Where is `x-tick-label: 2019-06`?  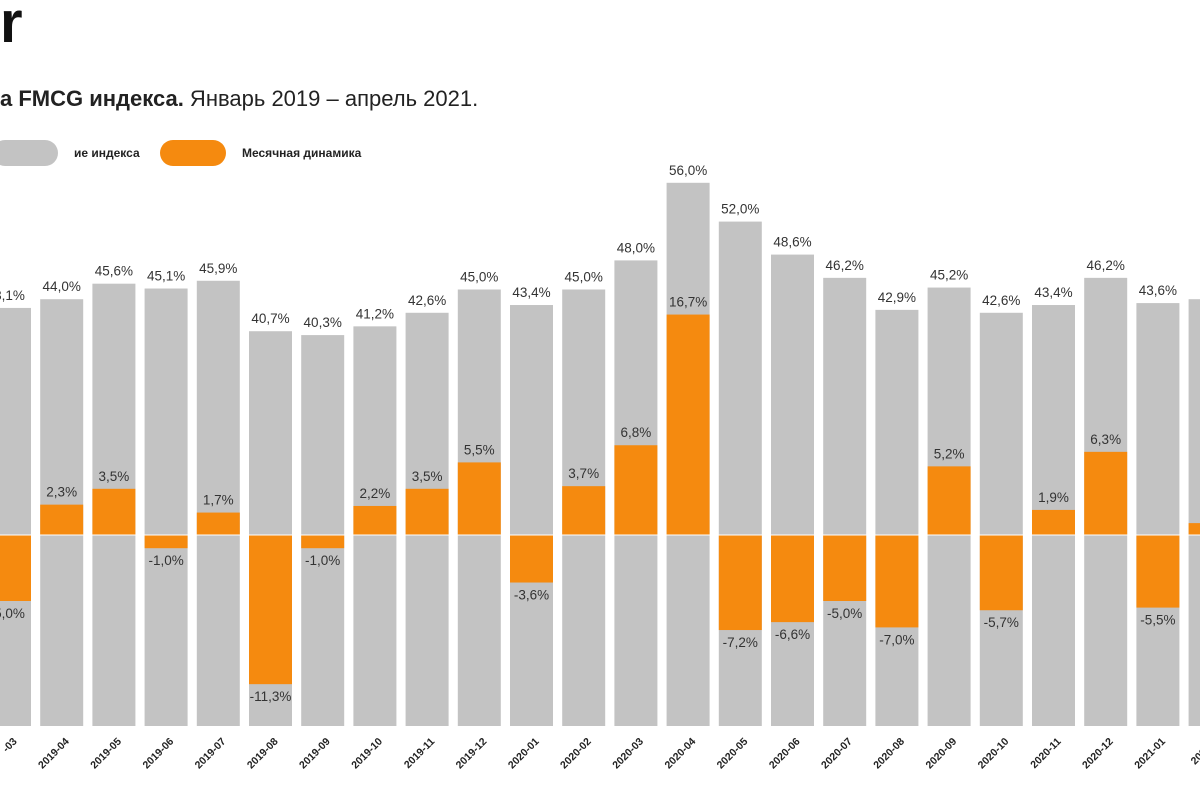 x-tick-label: 2019-06 is located at coordinates (158, 754).